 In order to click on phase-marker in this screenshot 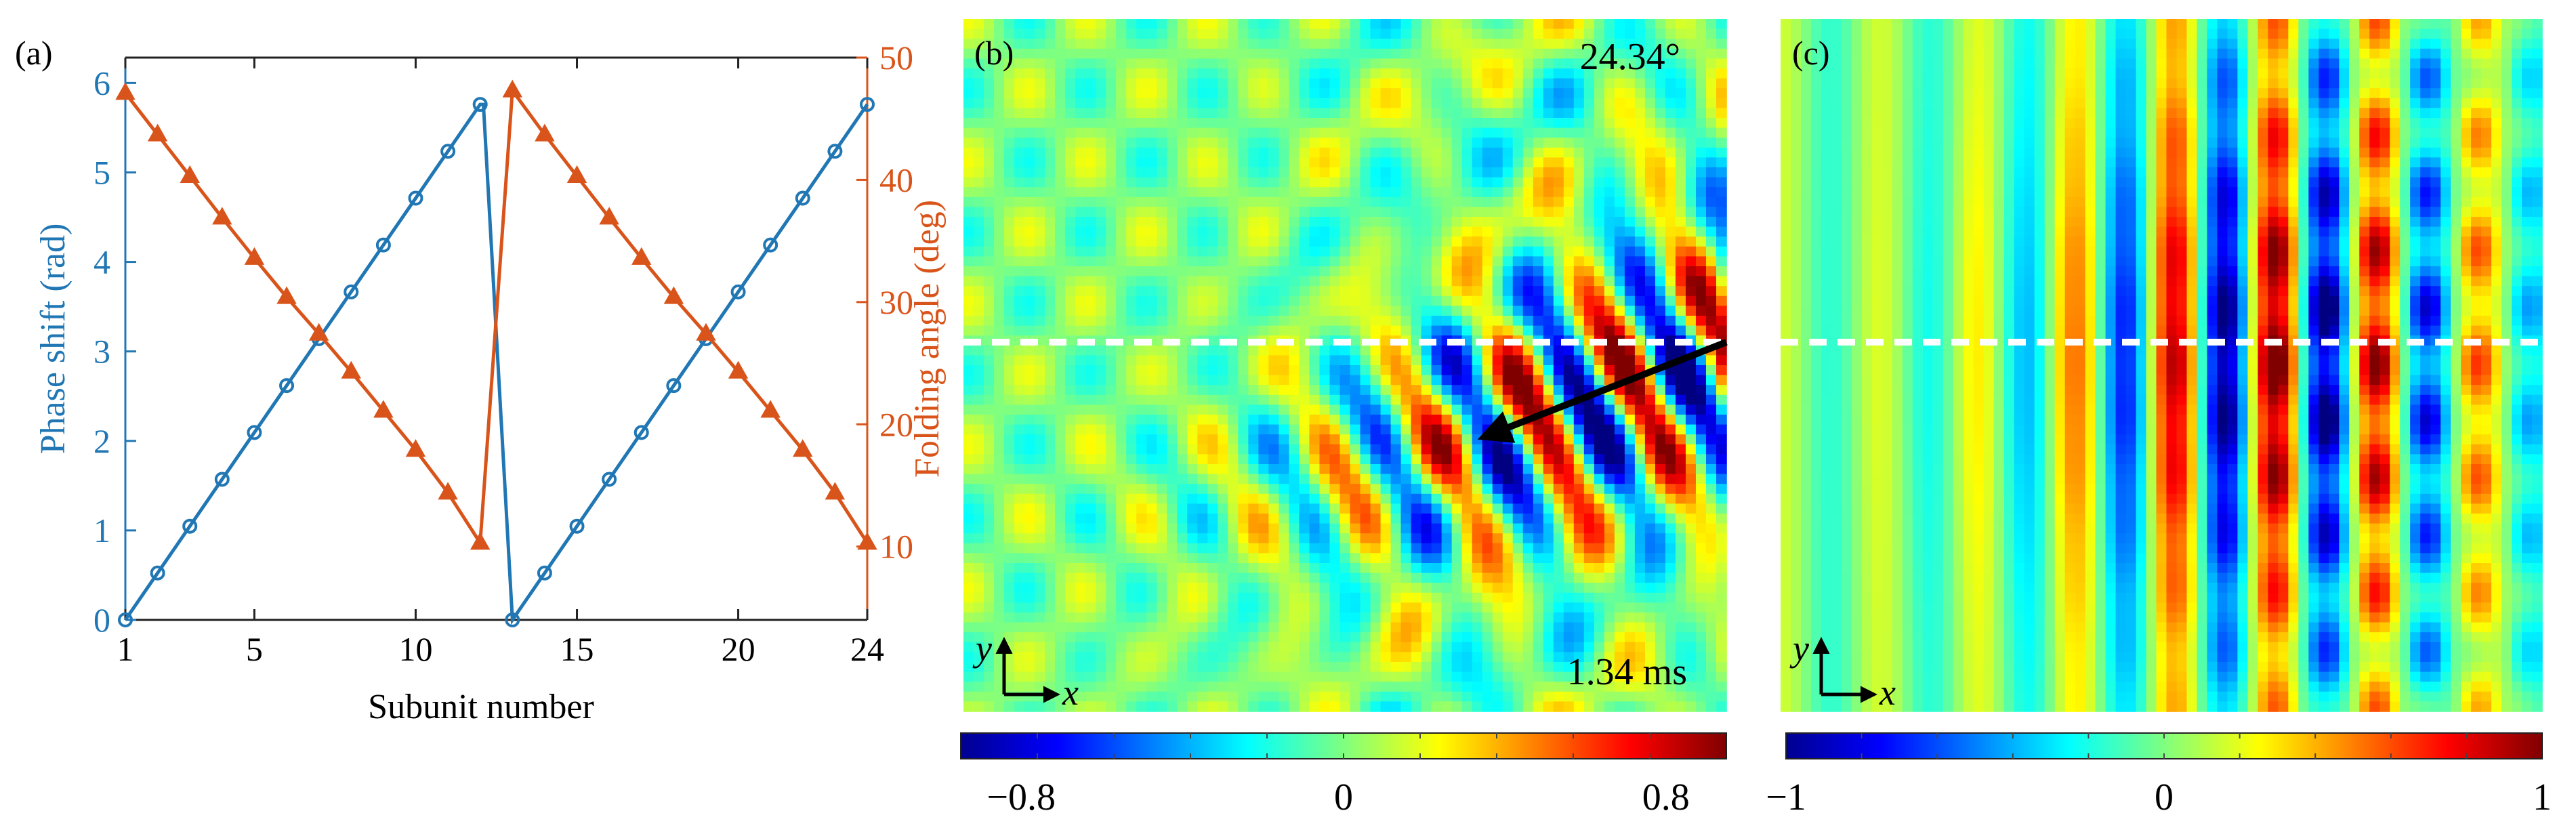, I will do `click(835, 151)`.